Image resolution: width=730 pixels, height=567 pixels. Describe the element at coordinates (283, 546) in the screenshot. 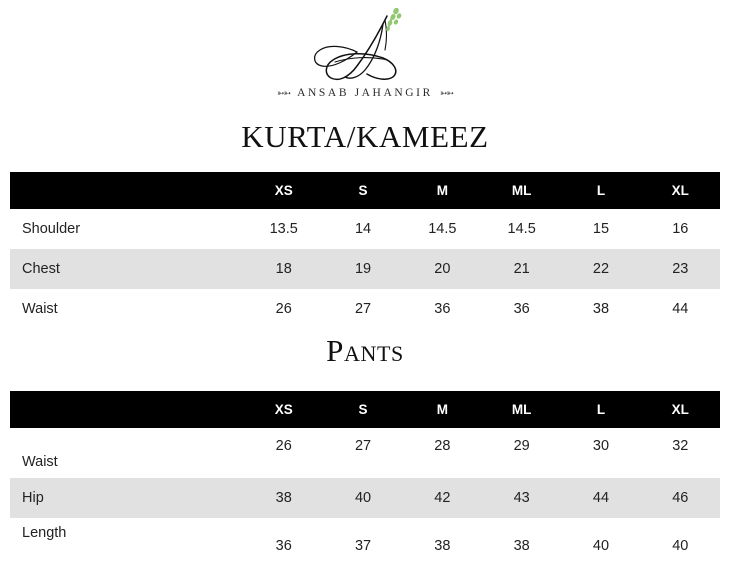

I see `cell-length-xs: 36` at that location.